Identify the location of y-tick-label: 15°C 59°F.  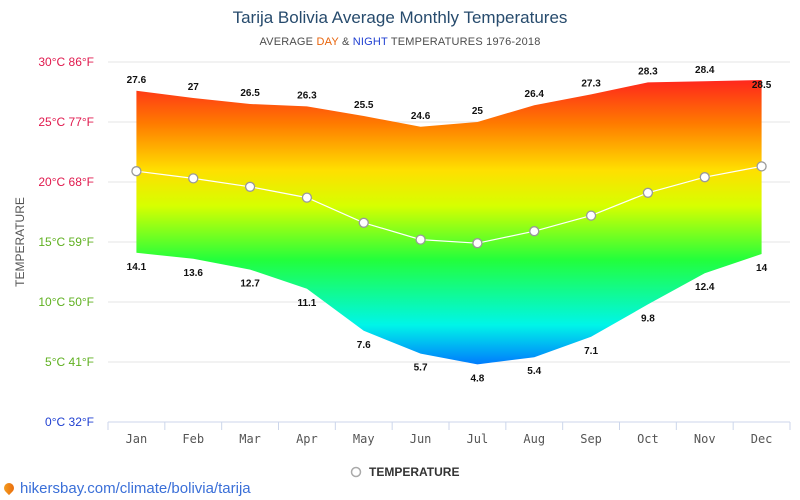
(66, 242).